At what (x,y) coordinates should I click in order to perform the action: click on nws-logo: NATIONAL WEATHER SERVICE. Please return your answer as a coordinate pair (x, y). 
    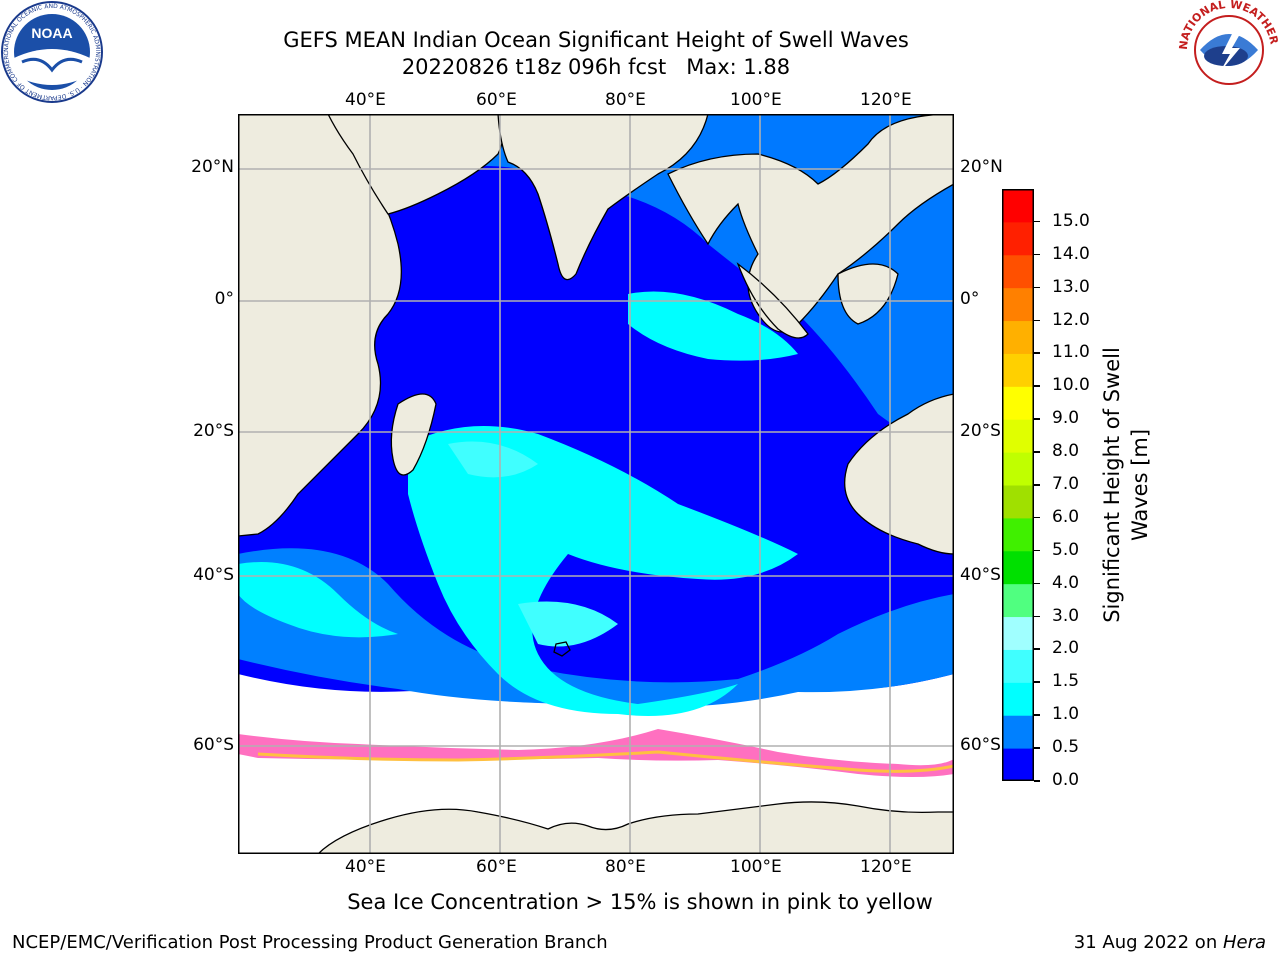
    Looking at the image, I should click on (1229, 49).